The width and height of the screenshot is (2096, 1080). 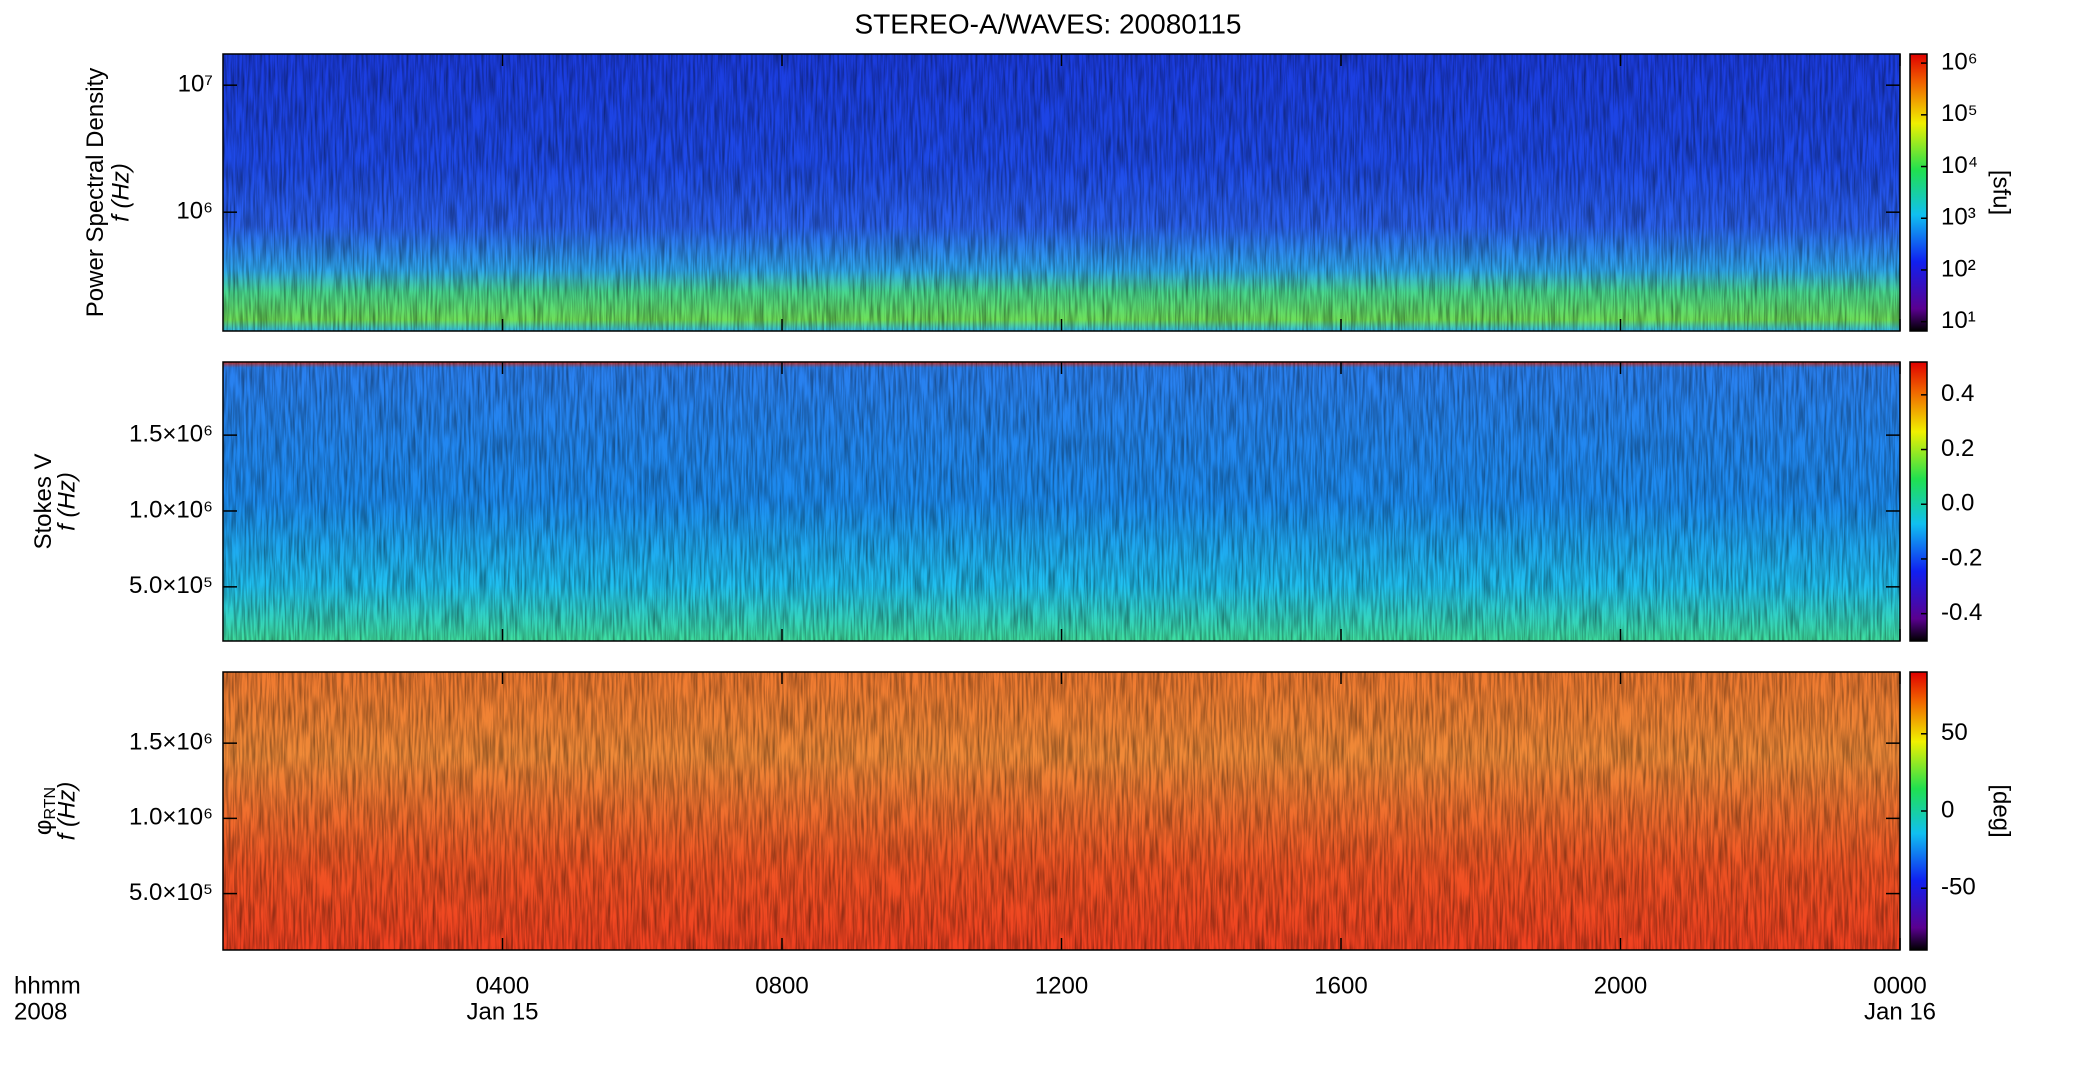 I want to click on y-tick-label: 10⁶, so click(x=194, y=211).